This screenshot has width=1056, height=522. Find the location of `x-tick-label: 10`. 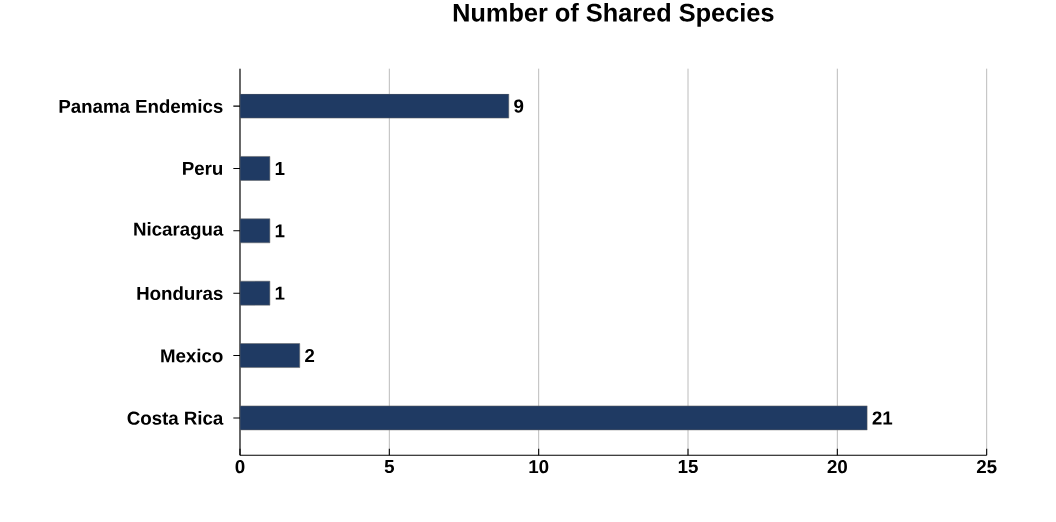

x-tick-label: 10 is located at coordinates (539, 467).